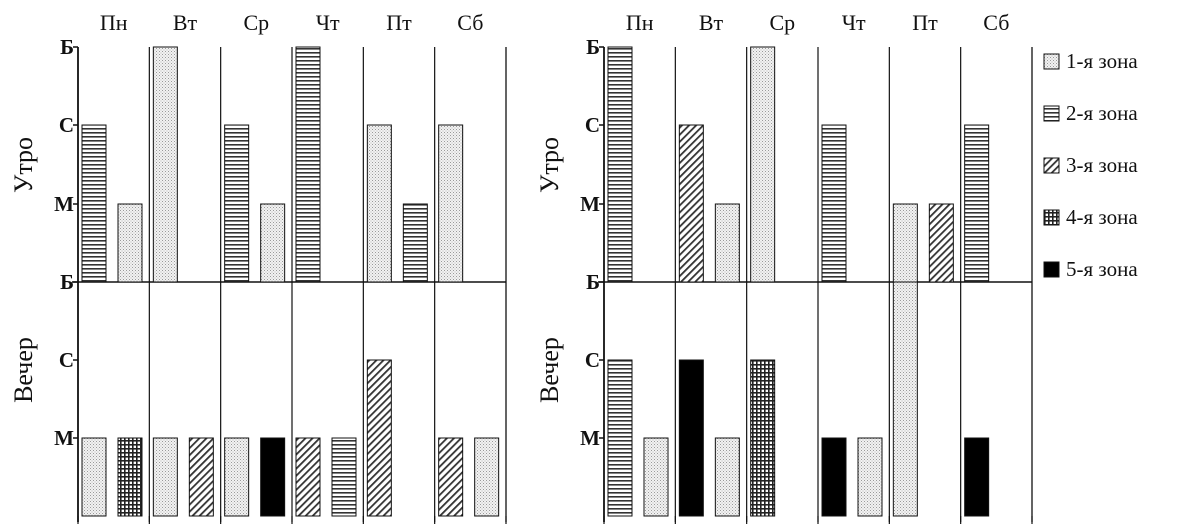 This screenshot has height=524, width=1192. What do you see at coordinates (977, 203) in the screenshot?
I see `bar-morning-Сб-zone2` at bounding box center [977, 203].